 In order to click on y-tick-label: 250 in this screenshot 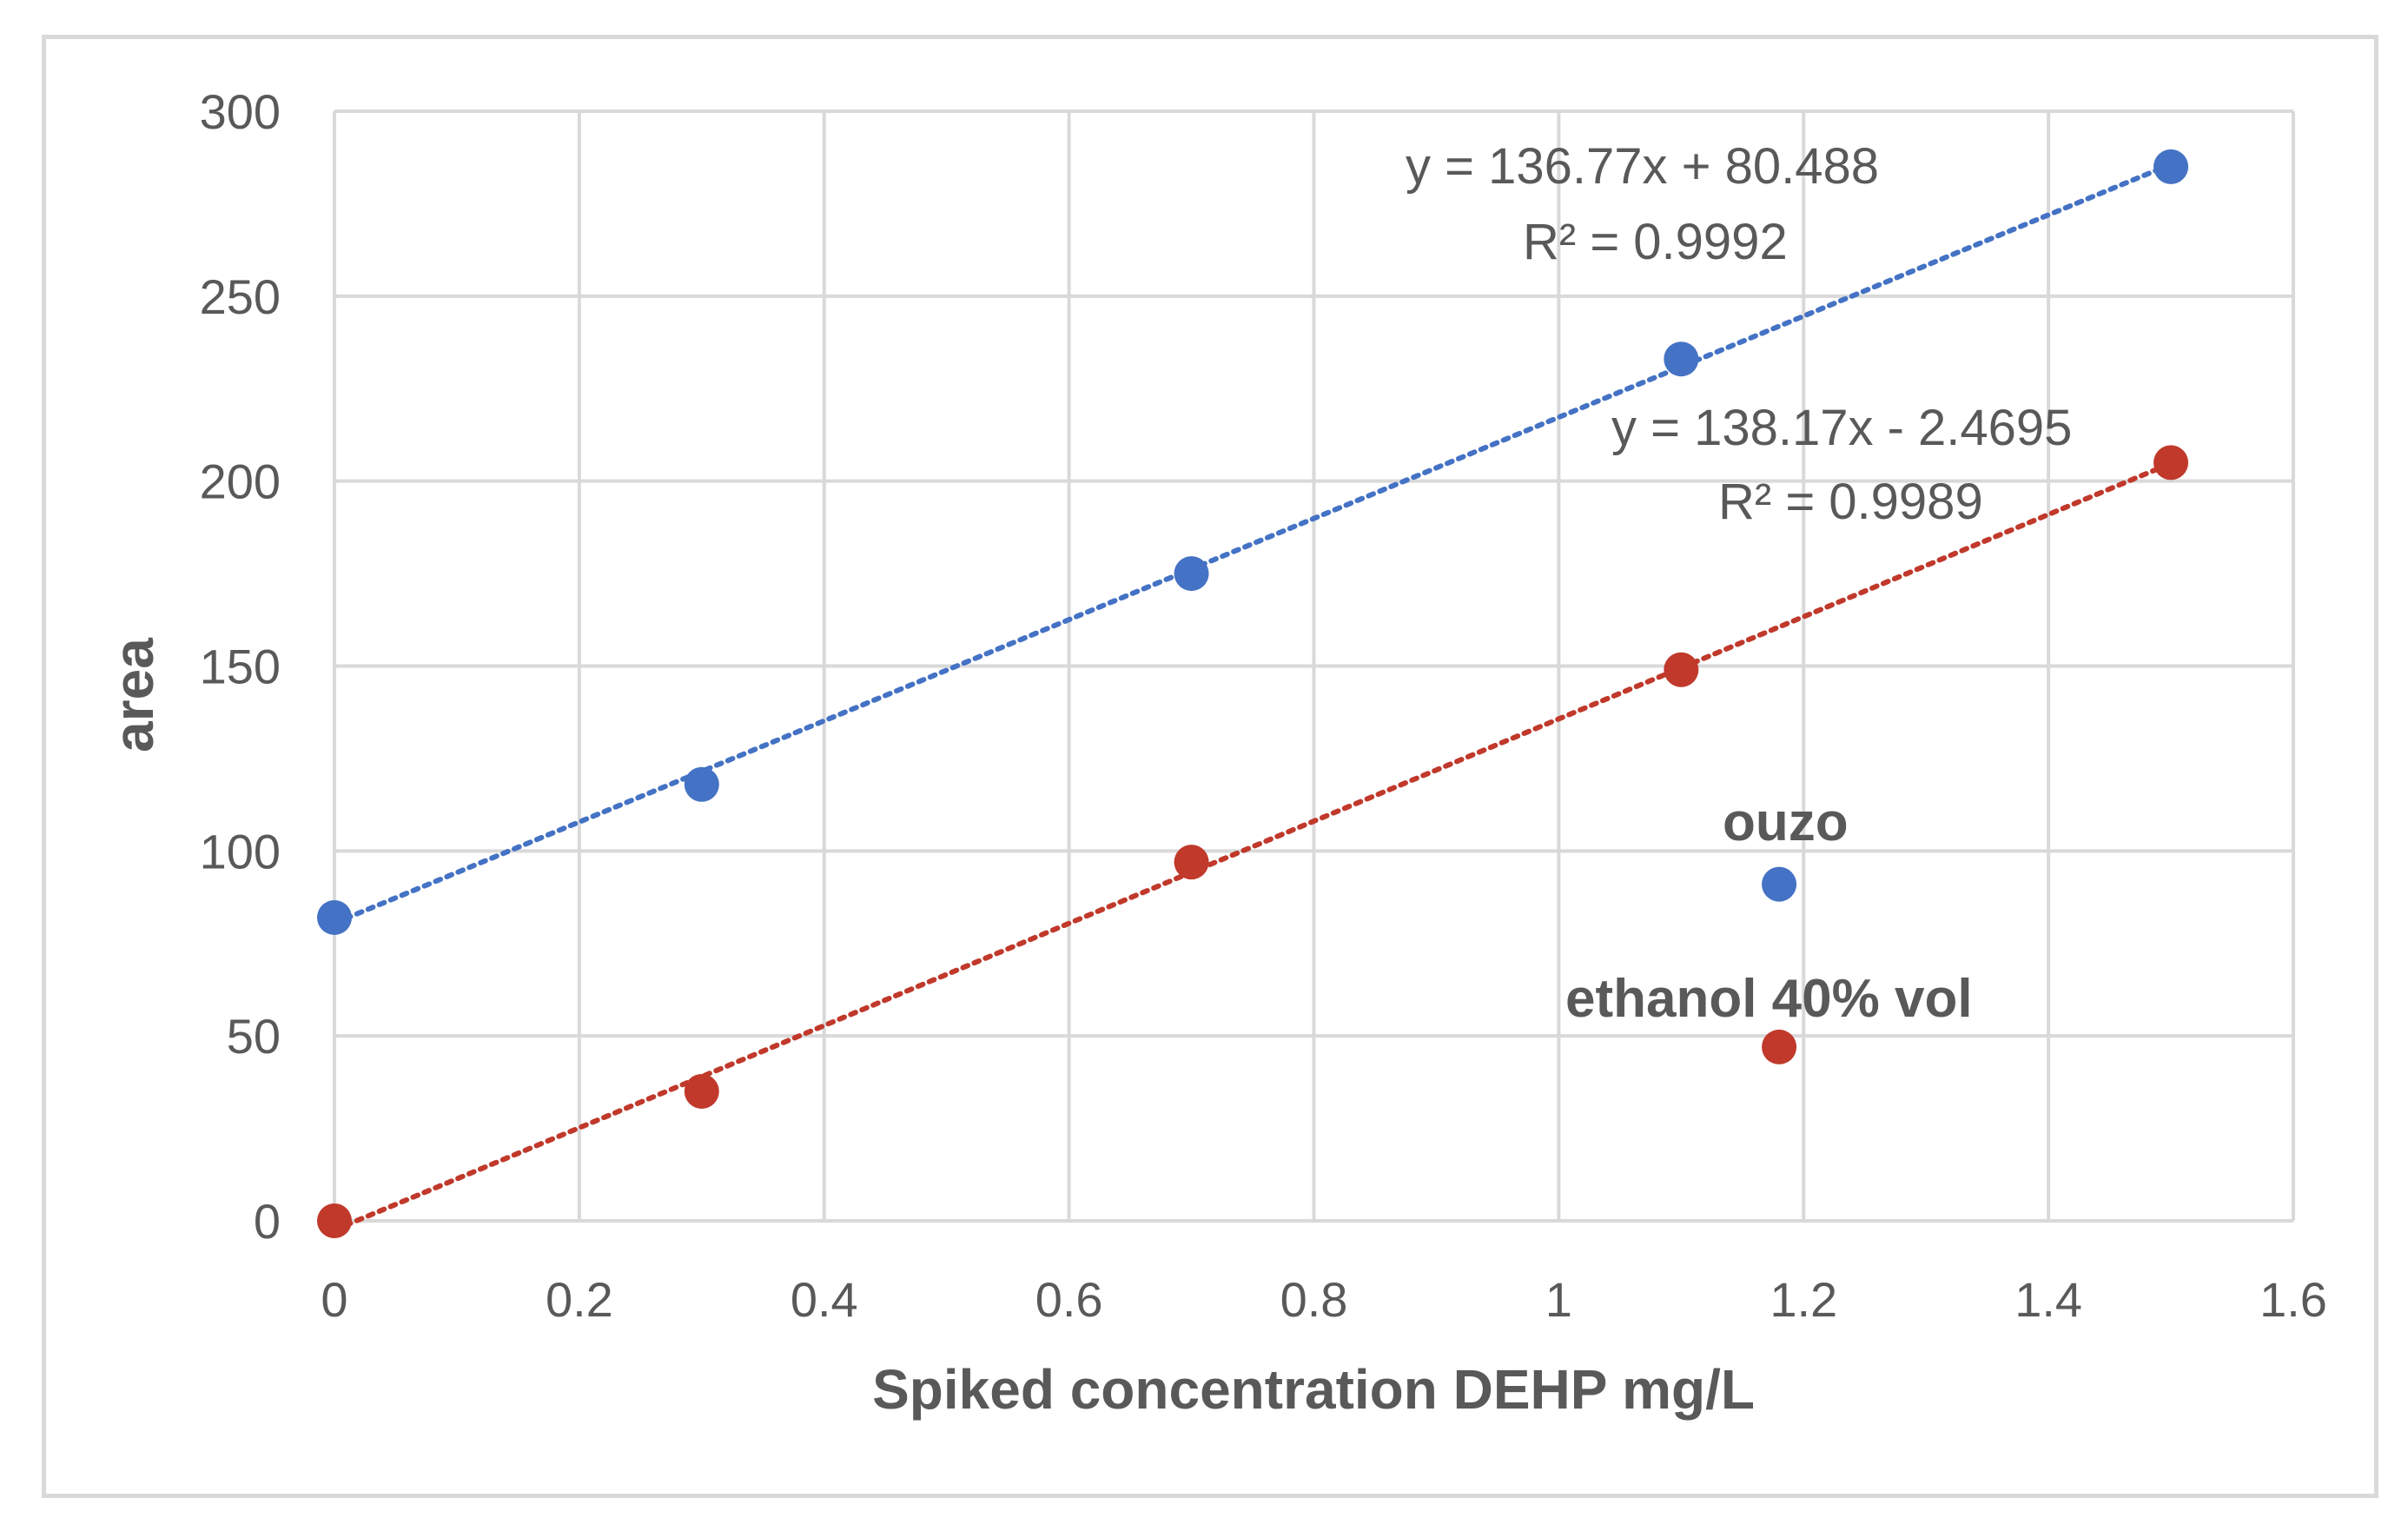, I will do `click(241, 297)`.